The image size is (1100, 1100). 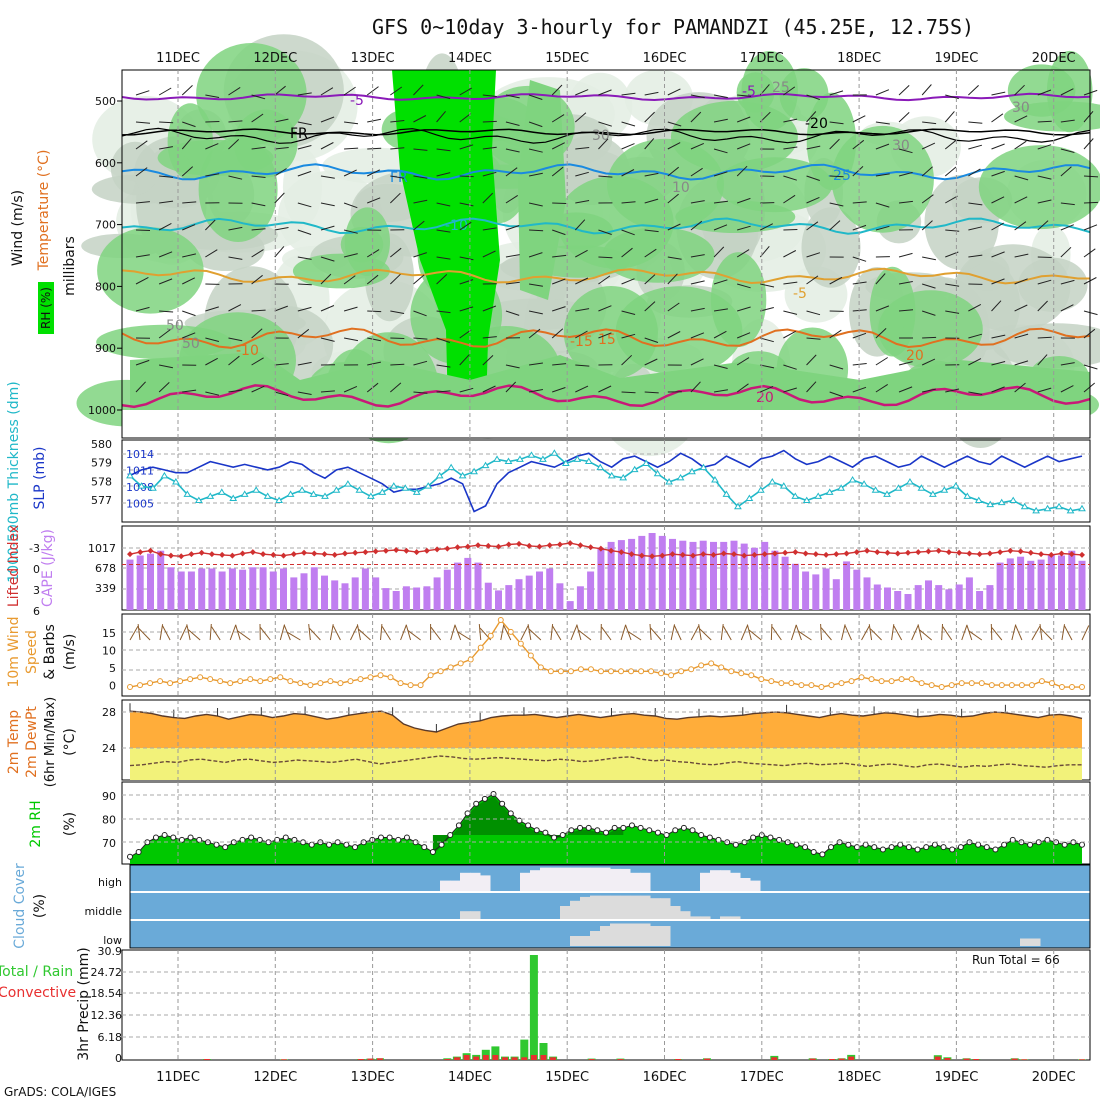 I want to click on precip-tick: 6.18, so click(x=110, y=1037).